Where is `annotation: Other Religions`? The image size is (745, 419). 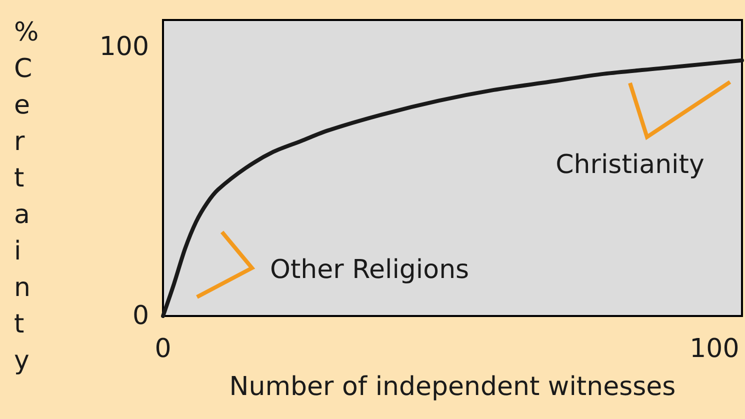 annotation: Other Religions is located at coordinates (370, 270).